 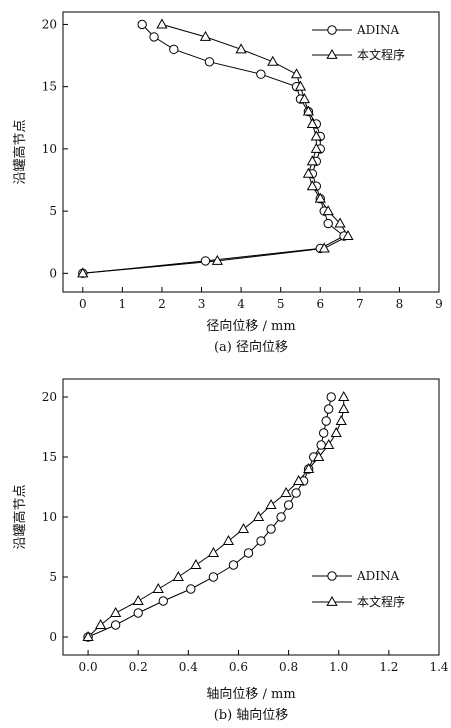 What do you see at coordinates (388, 667) in the screenshot?
I see `x-tick-label: 1.2` at bounding box center [388, 667].